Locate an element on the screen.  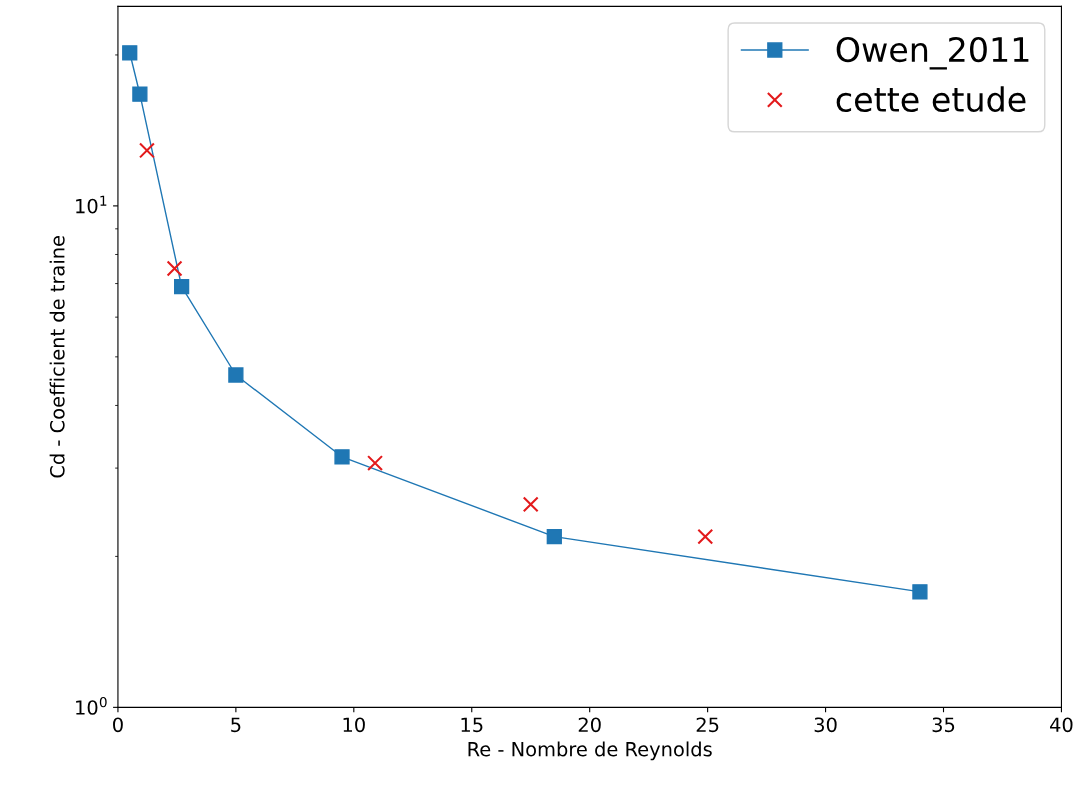
y-tick-label: 10$^{1}$ is located at coordinates (91, 204).